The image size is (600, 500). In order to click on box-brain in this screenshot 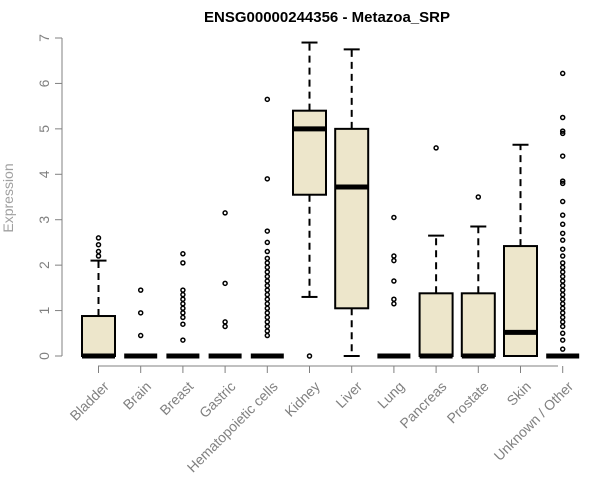, I will do `click(141, 323)`.